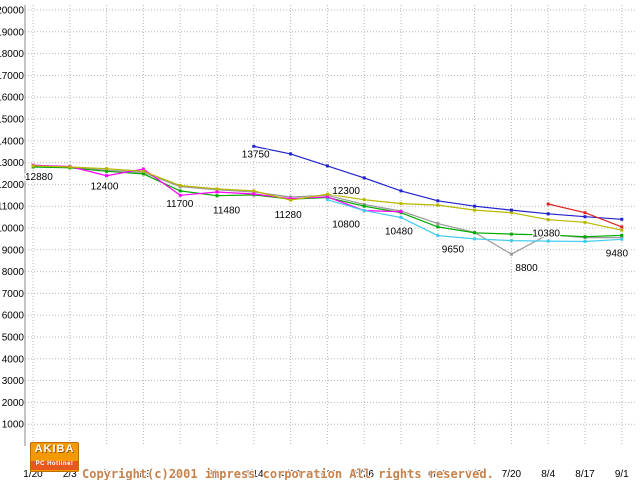 The width and height of the screenshot is (640, 480). I want to click on series-line, so click(327, 202).